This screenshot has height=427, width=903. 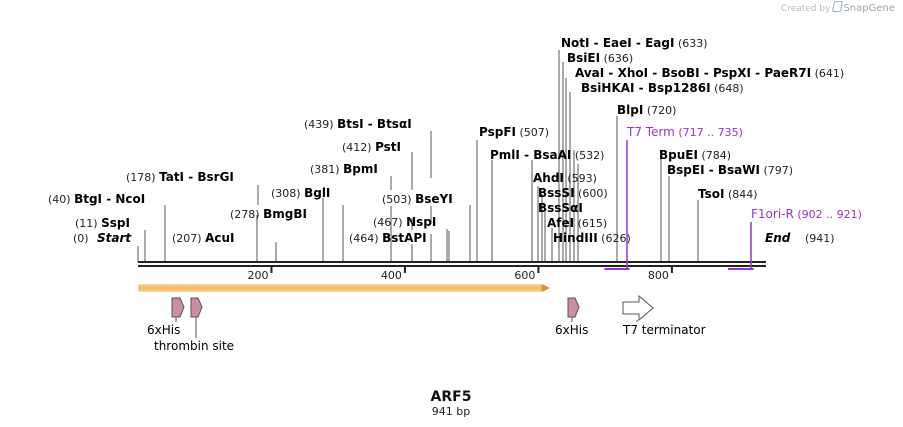 What do you see at coordinates (350, 124) in the screenshot?
I see `enzyme-name: BtsI` at bounding box center [350, 124].